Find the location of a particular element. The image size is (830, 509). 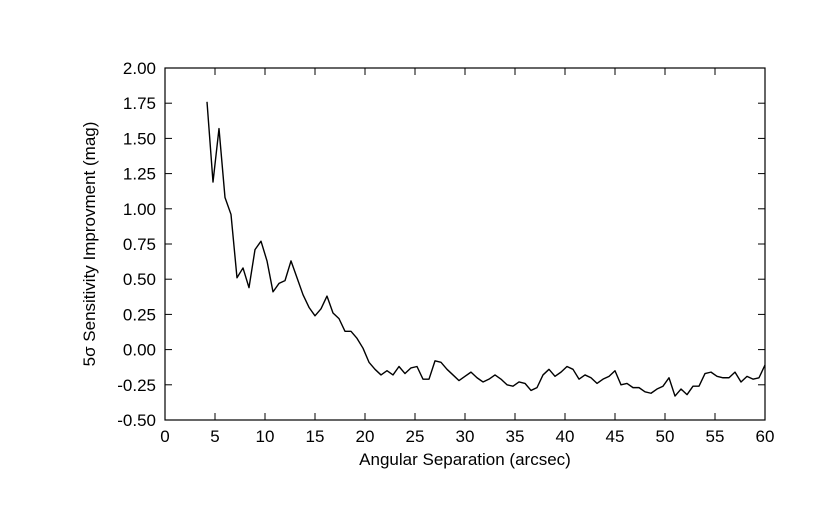

y-tick-label: -0.50 is located at coordinates (136, 420).